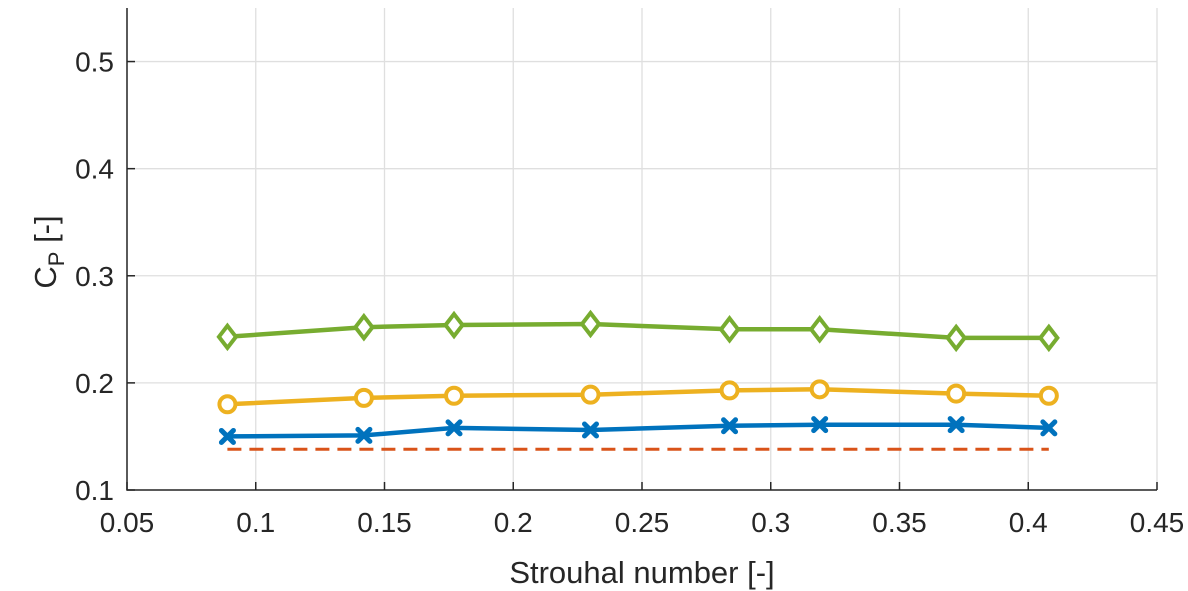  Describe the element at coordinates (127, 522) in the screenshot. I see `x-tick-label: 0.05` at that location.